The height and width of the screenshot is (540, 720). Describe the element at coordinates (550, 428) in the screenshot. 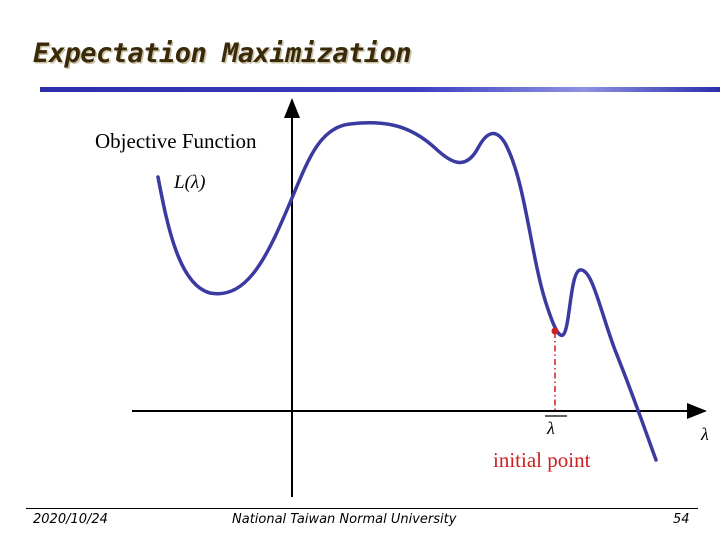

I see `initial-lambda-label: λ` at that location.